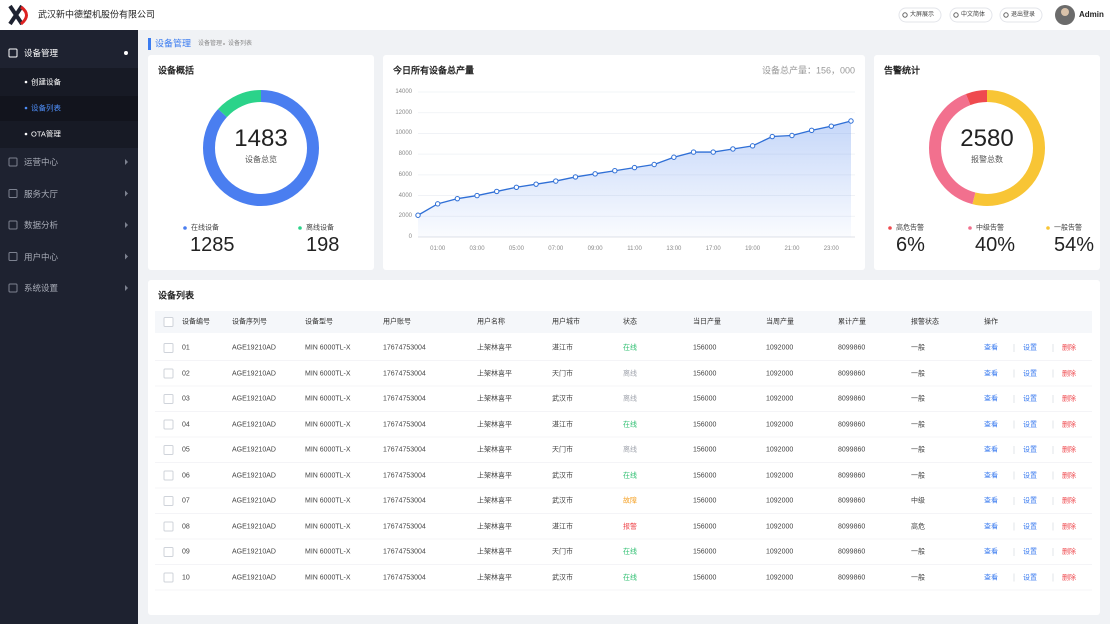  Describe the element at coordinates (210, 44) in the screenshot. I see `breadcrumb-item: 设备管理` at that location.